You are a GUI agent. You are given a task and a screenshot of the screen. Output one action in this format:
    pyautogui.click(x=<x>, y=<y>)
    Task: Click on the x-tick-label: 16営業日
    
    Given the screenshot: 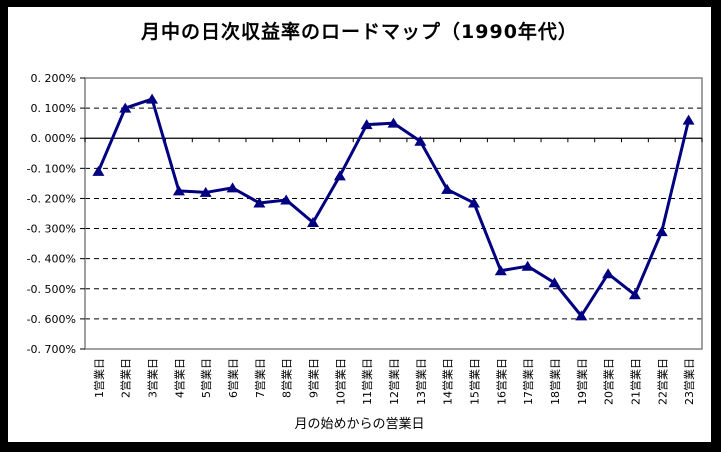 What is the action you would take?
    pyautogui.click(x=501, y=381)
    